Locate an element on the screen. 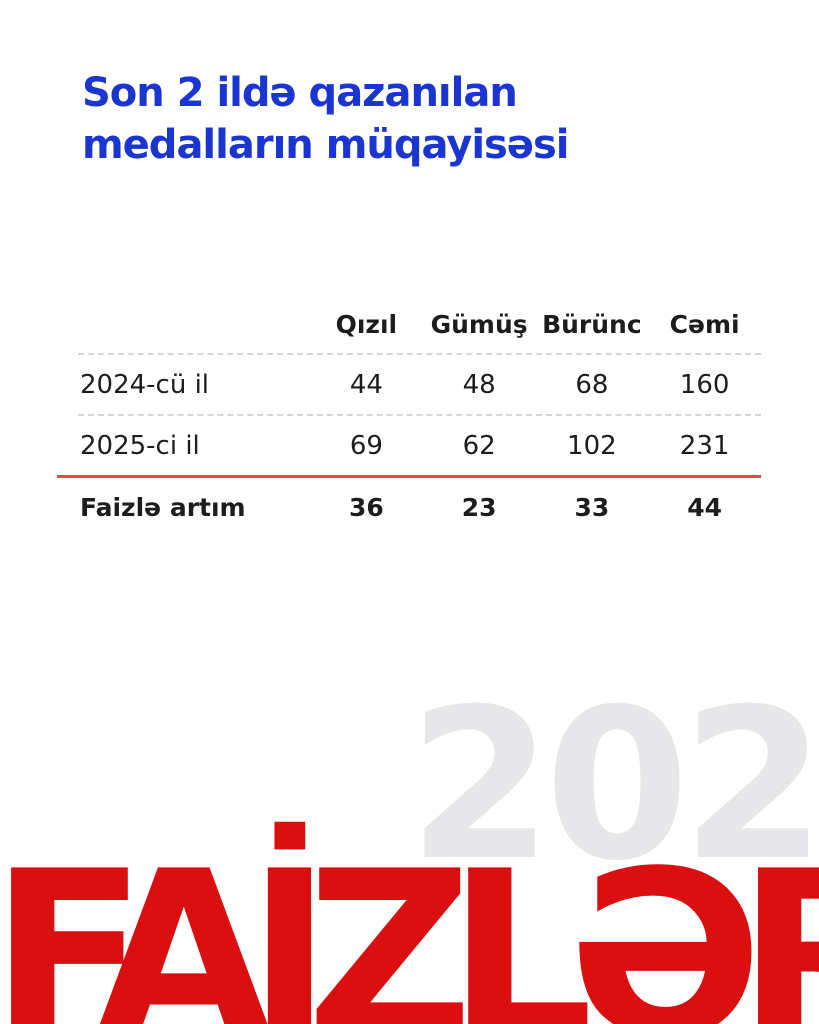  table-row-2025: 2025-ci il 69 62 102 231 is located at coordinates (409, 445).